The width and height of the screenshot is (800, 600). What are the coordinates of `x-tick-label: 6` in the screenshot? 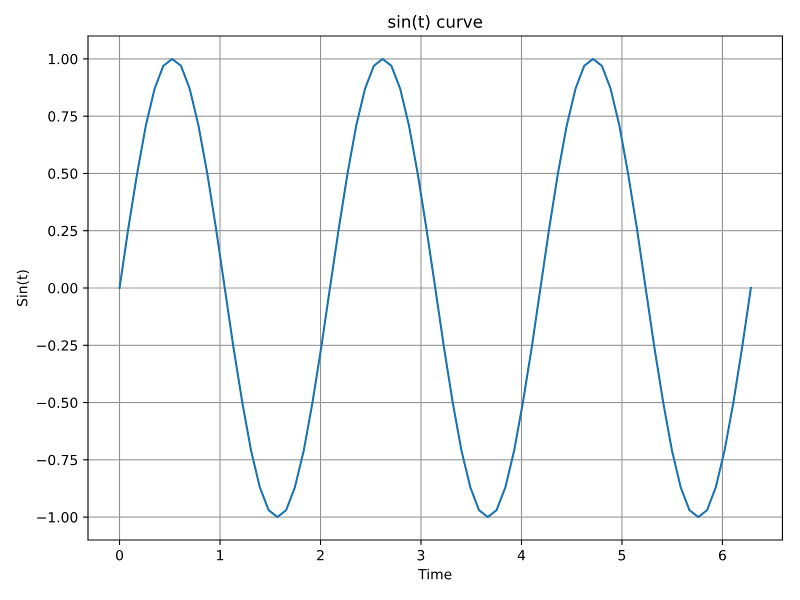 It's located at (722, 555).